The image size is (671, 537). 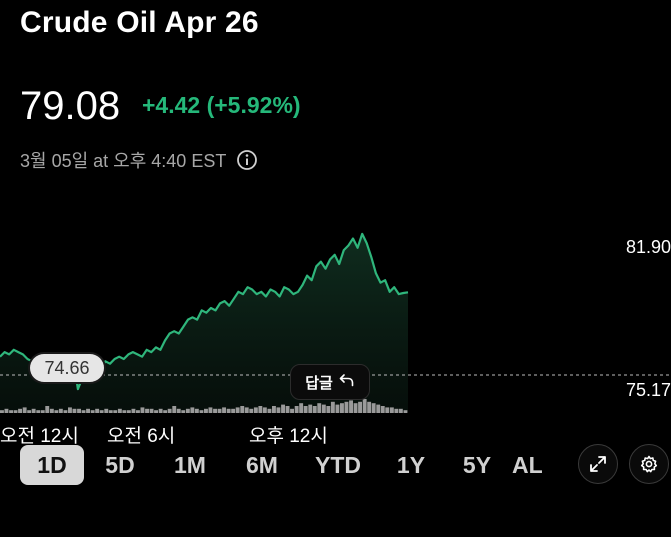 What do you see at coordinates (139, 22) in the screenshot?
I see `quote-title: Crude Oil Apr 26` at bounding box center [139, 22].